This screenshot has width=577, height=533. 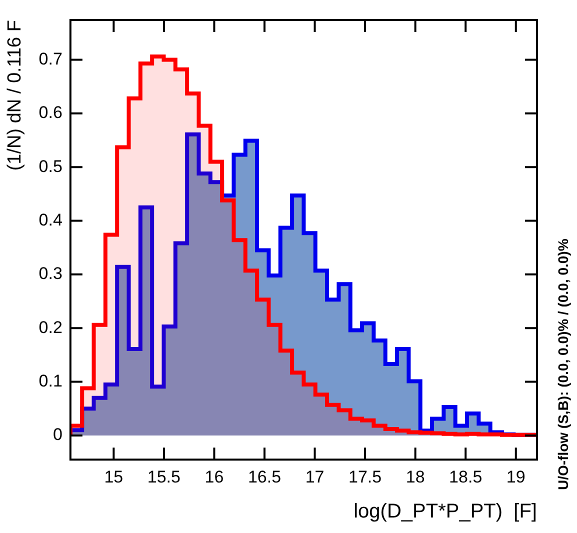 I want to click on x-tick-label: 17, so click(x=314, y=476).